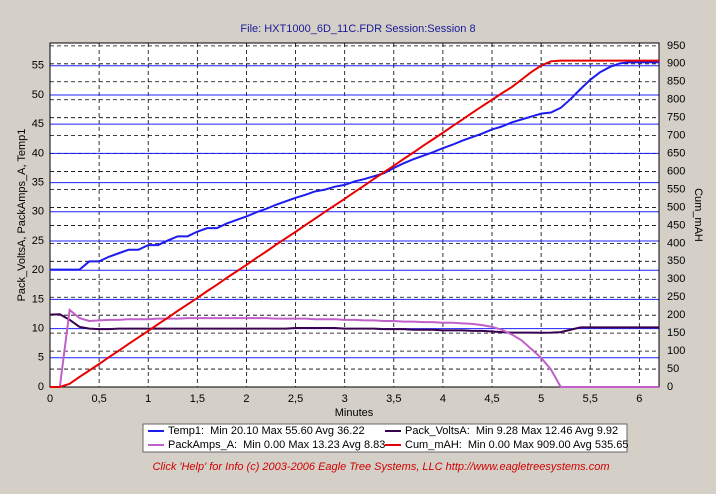 This screenshot has height=494, width=716. What do you see at coordinates (676, 100) in the screenshot?
I see `y2-tick-label: 800` at bounding box center [676, 100].